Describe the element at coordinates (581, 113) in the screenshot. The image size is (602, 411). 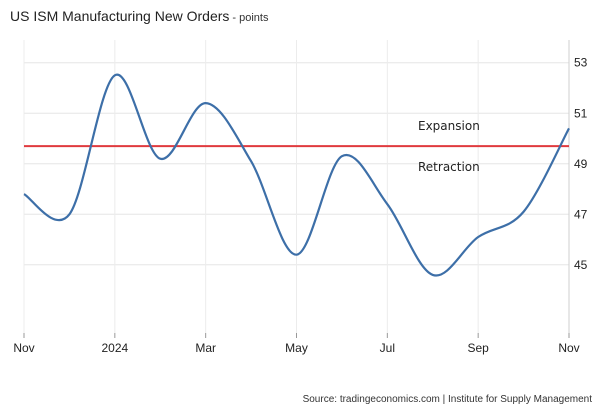
I see `y-tick-label: 51` at that location.